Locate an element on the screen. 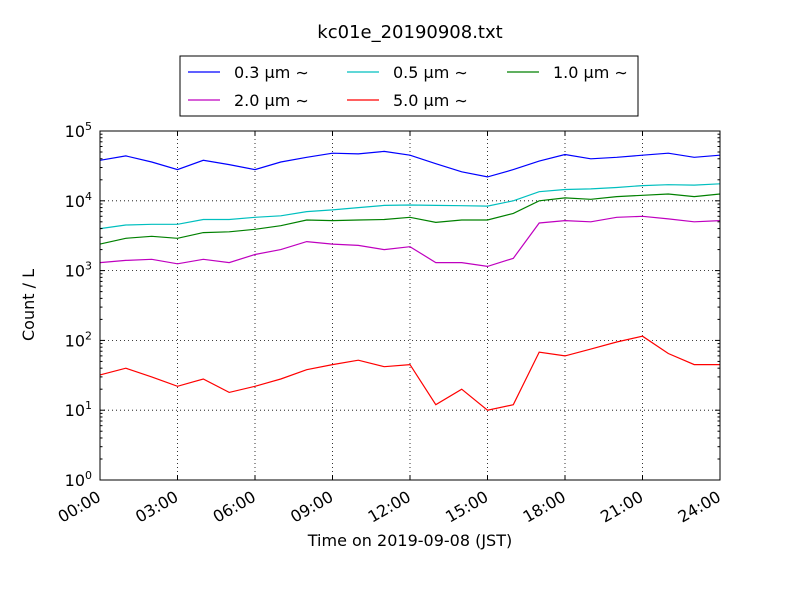 The width and height of the screenshot is (800, 600). y-tick-label: 10¹ is located at coordinates (78, 409).